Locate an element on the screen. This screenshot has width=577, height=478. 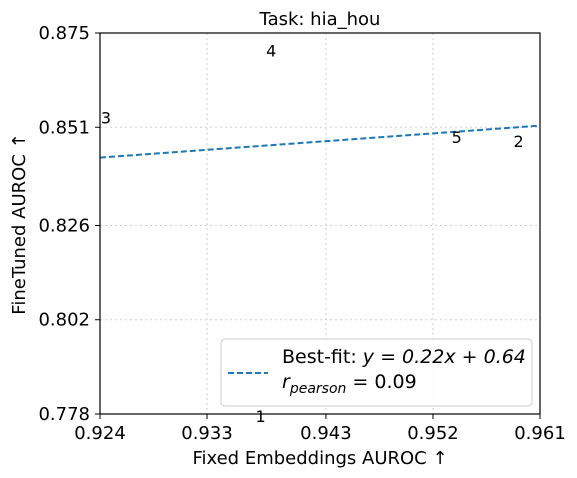
legend-fit-equation: y = 0.22x + 0.64 is located at coordinates (444, 357).